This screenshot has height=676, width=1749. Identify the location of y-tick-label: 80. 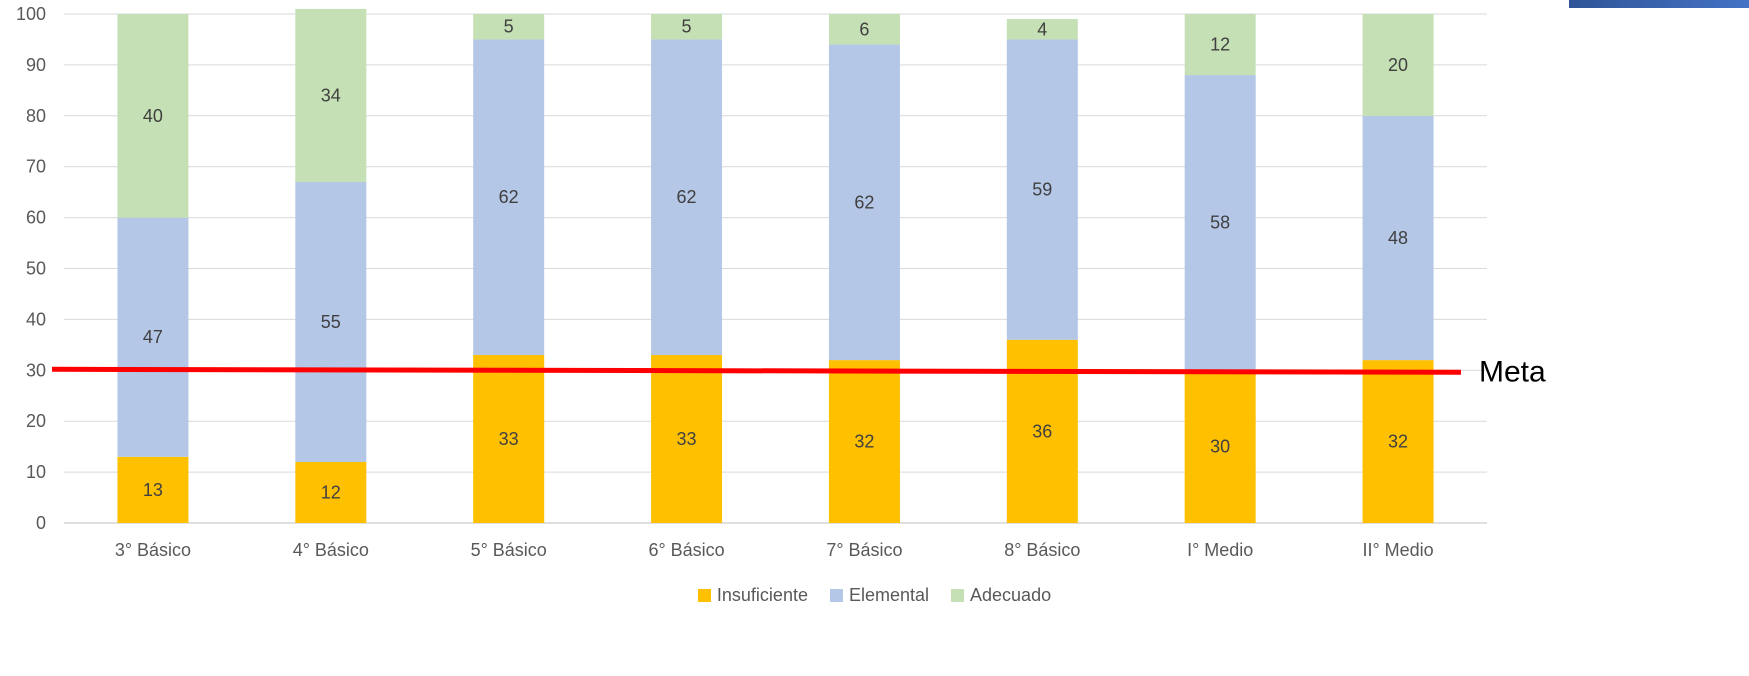
(36, 116).